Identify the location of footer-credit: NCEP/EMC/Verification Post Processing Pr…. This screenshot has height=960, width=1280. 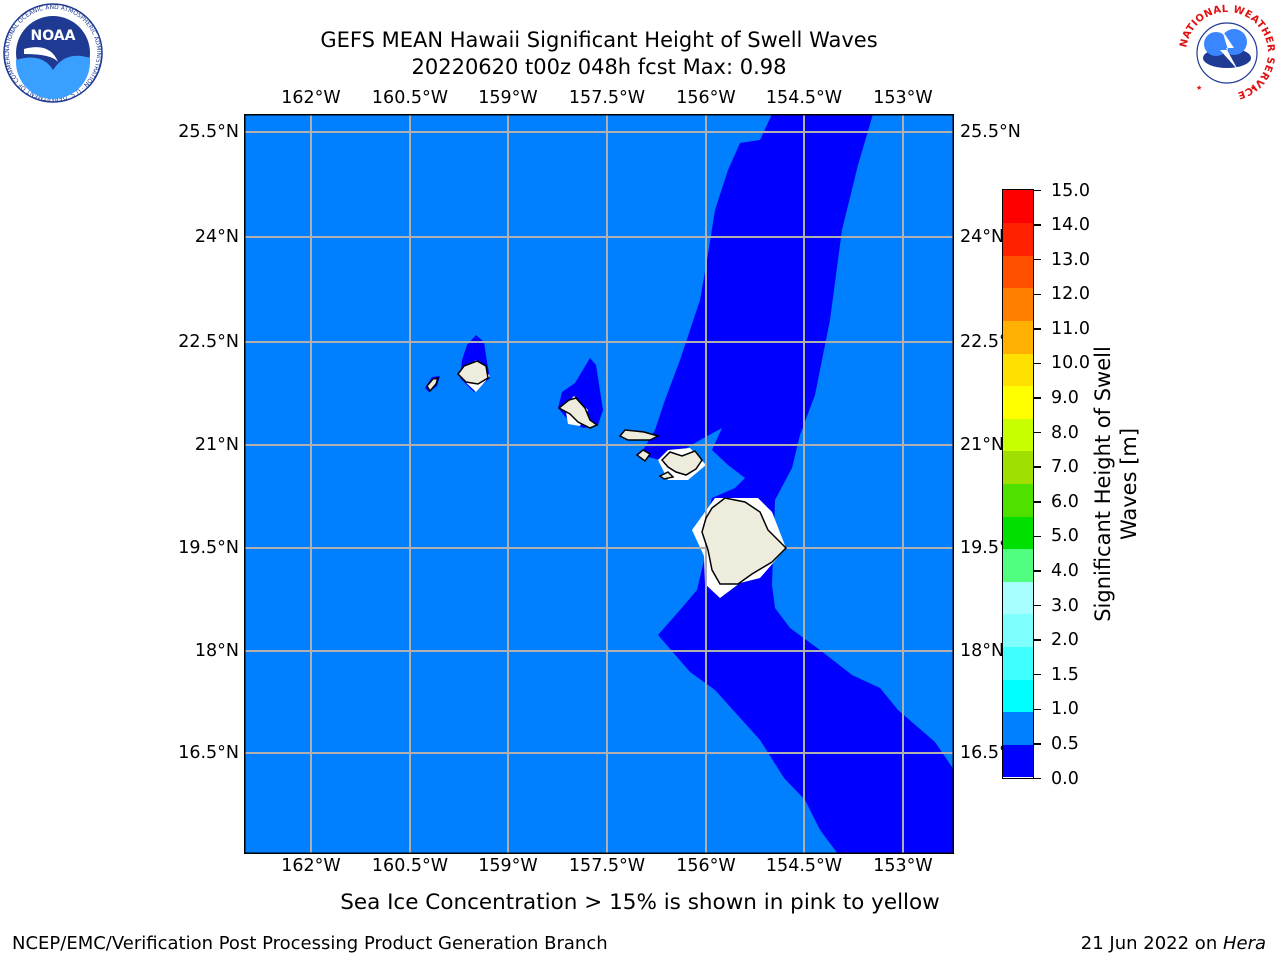
(310, 943).